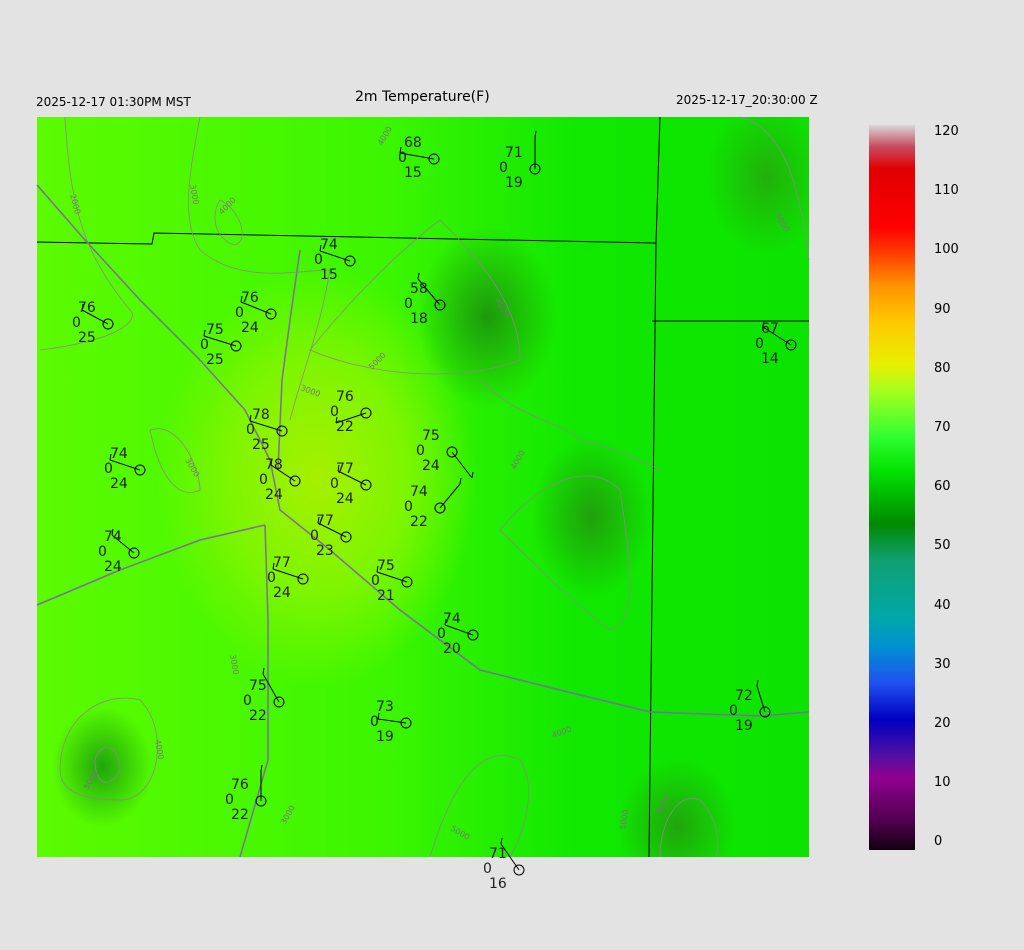 The height and width of the screenshot is (950, 1024). Describe the element at coordinates (942, 723) in the screenshot. I see `colorbar-label: 20` at that location.